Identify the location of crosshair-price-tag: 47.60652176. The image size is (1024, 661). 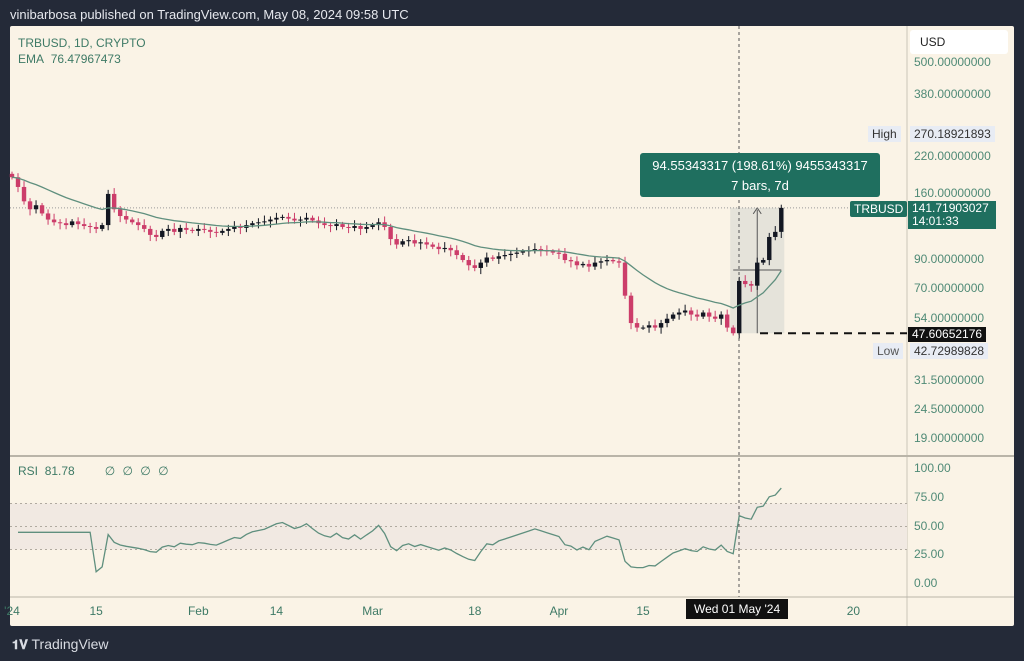
(947, 334).